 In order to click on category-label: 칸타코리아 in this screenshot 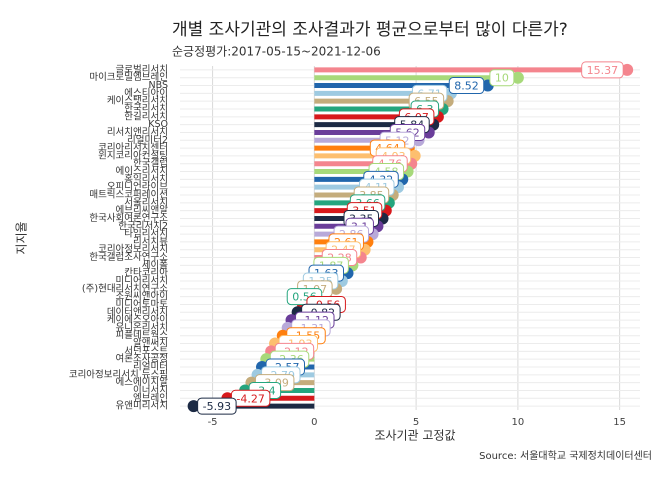, I will do `click(146, 273)`.